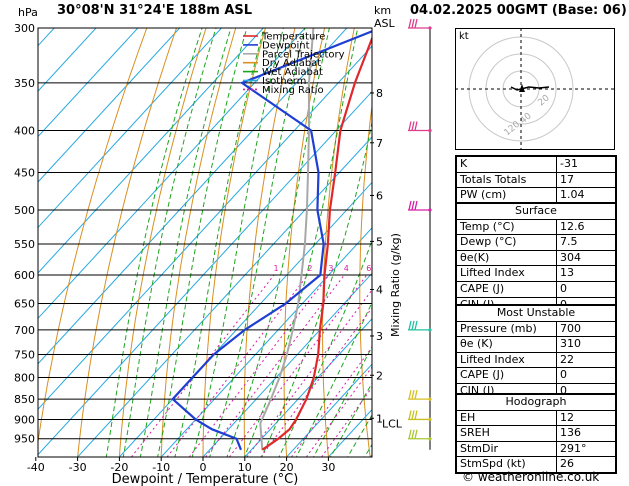  What do you see at coordinates (24, 28) in the screenshot?
I see `pressure-tick-label: 300` at bounding box center [24, 28].